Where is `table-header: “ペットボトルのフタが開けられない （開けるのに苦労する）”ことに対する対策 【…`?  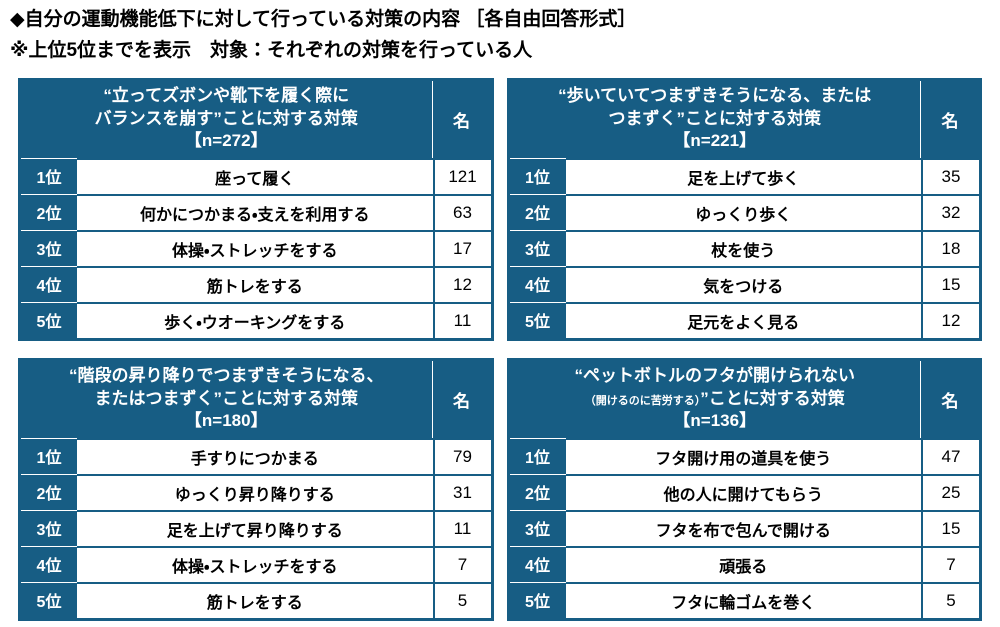
table-header: “ペットボトルのフタが開けられない （開けるのに苦労する）”ことに対する対策 【… is located at coordinates (744, 399).